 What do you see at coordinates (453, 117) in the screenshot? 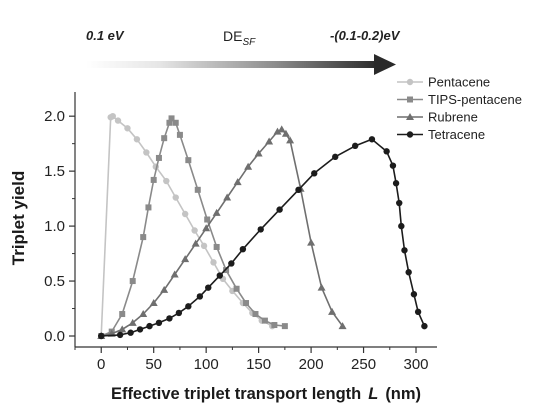
I see `legend-label: Rubrene` at bounding box center [453, 117].